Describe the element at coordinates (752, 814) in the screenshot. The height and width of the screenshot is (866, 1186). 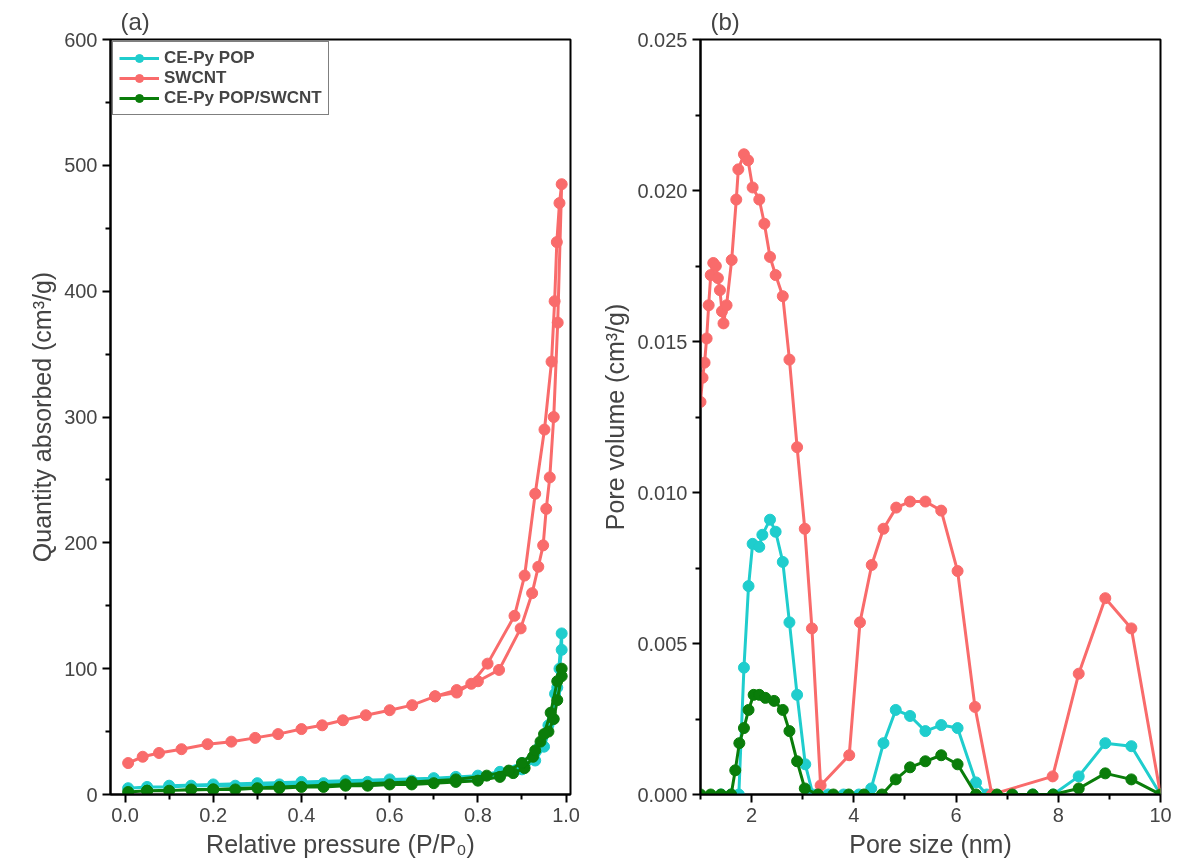
I see `x-tick-label: 2` at that location.